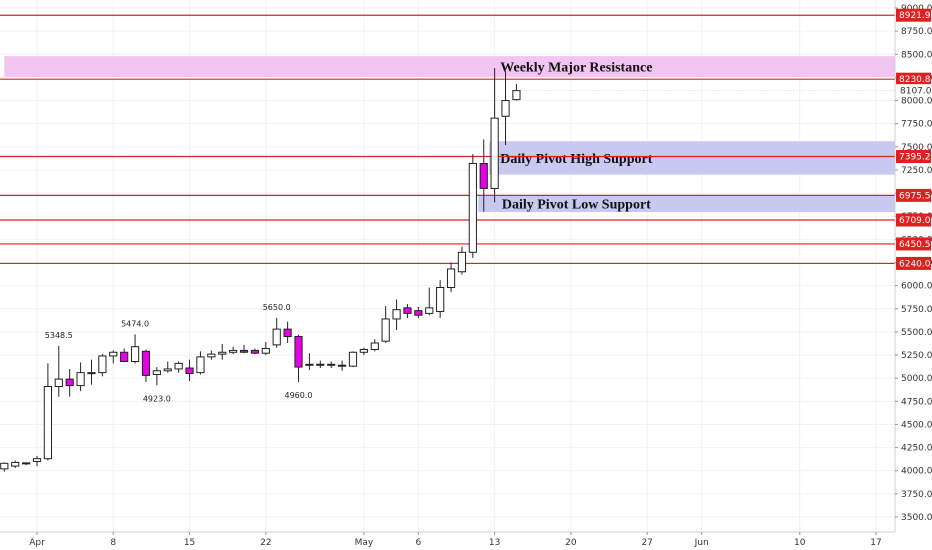 This screenshot has width=932, height=550. I want to click on x-tick-label: 15, so click(189, 543).